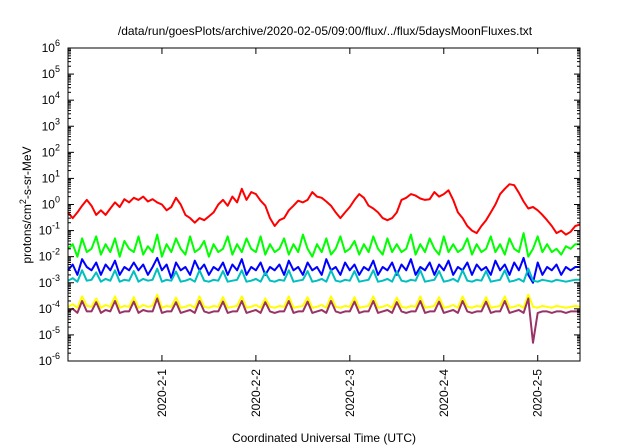 The width and height of the screenshot is (640, 448). What do you see at coordinates (444, 393) in the screenshot?
I see `x-tick-label: 2020-2-4` at bounding box center [444, 393].